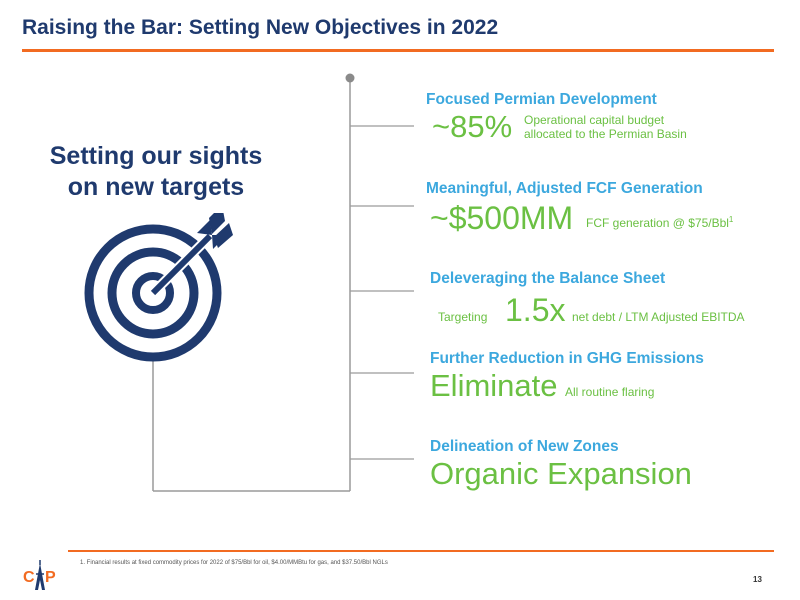  Describe the element at coordinates (567, 358) in the screenshot. I see `objective-heading: Further Reduction in GHG Emissions` at that location.